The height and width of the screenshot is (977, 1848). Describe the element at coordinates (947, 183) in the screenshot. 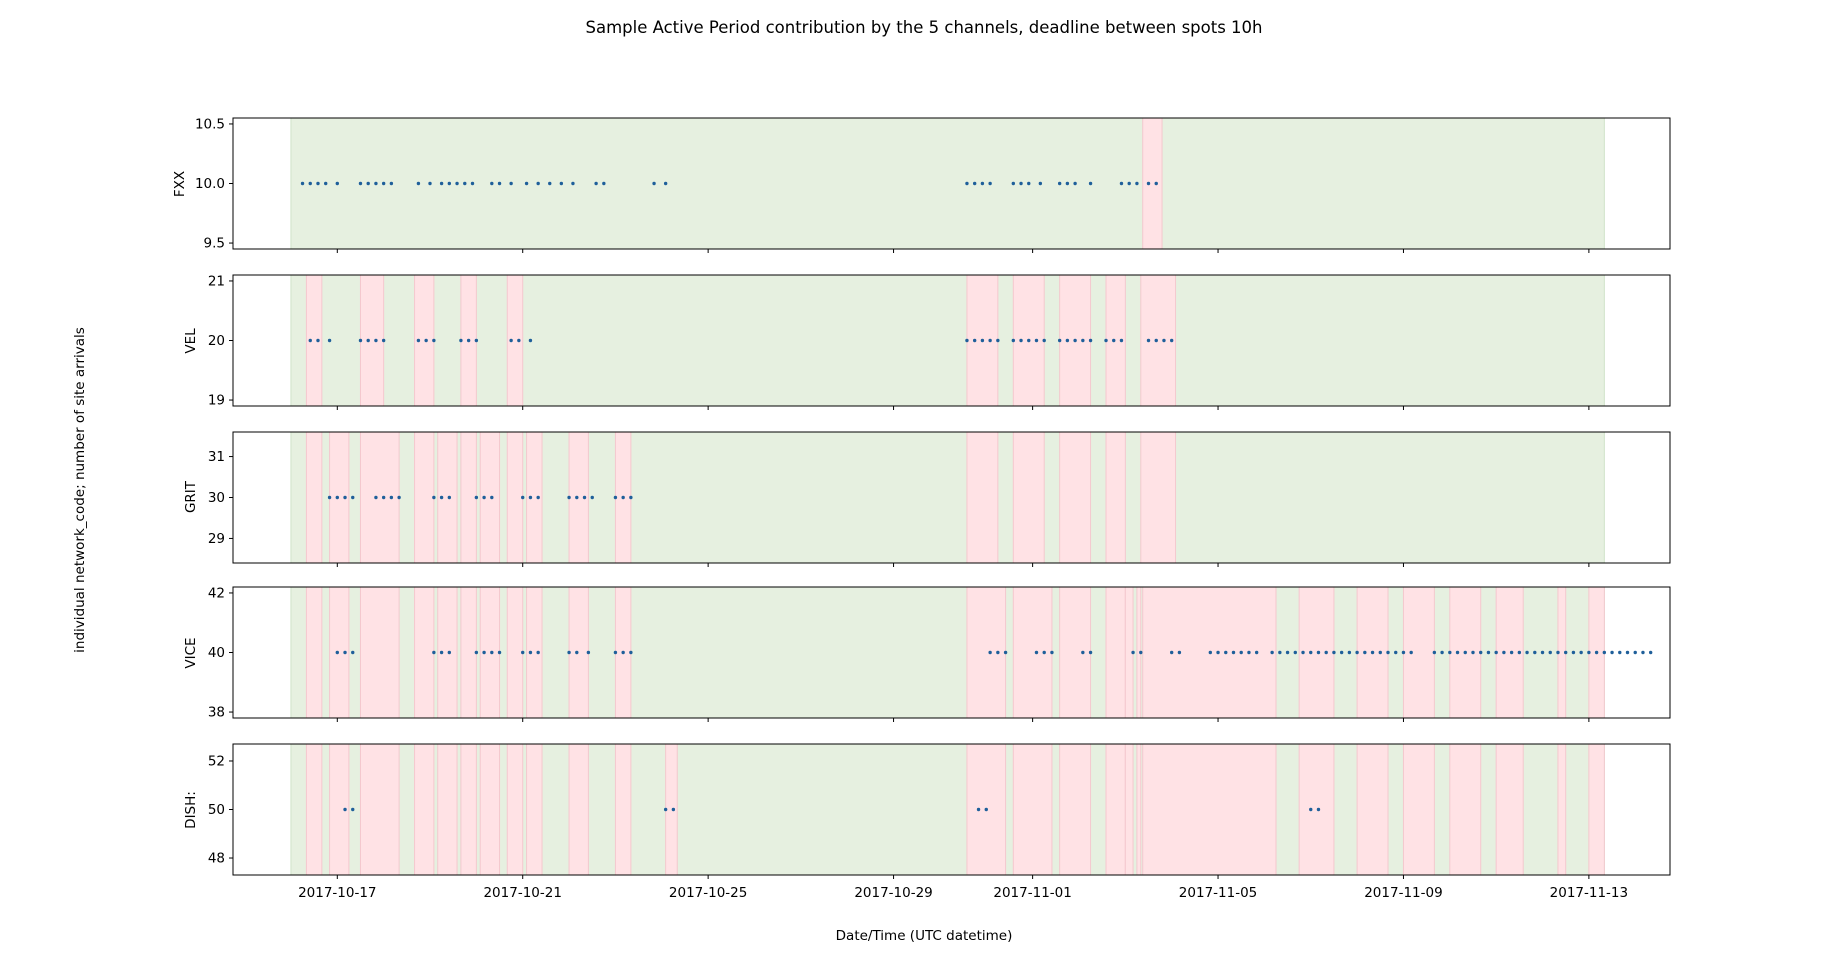

I see `active-period-fxx` at that location.